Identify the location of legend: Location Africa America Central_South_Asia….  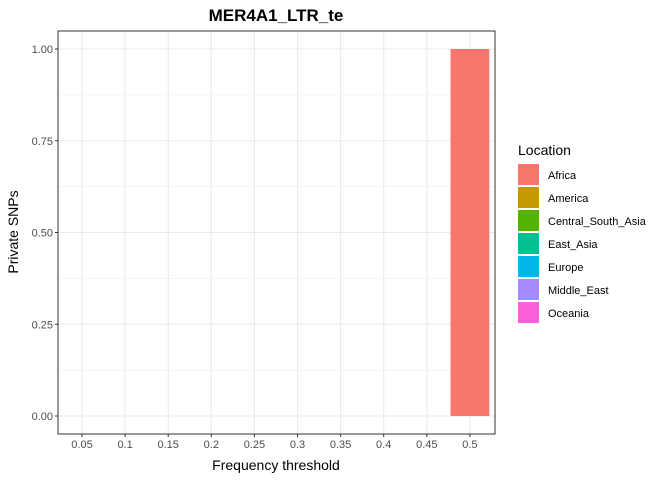
(582, 232).